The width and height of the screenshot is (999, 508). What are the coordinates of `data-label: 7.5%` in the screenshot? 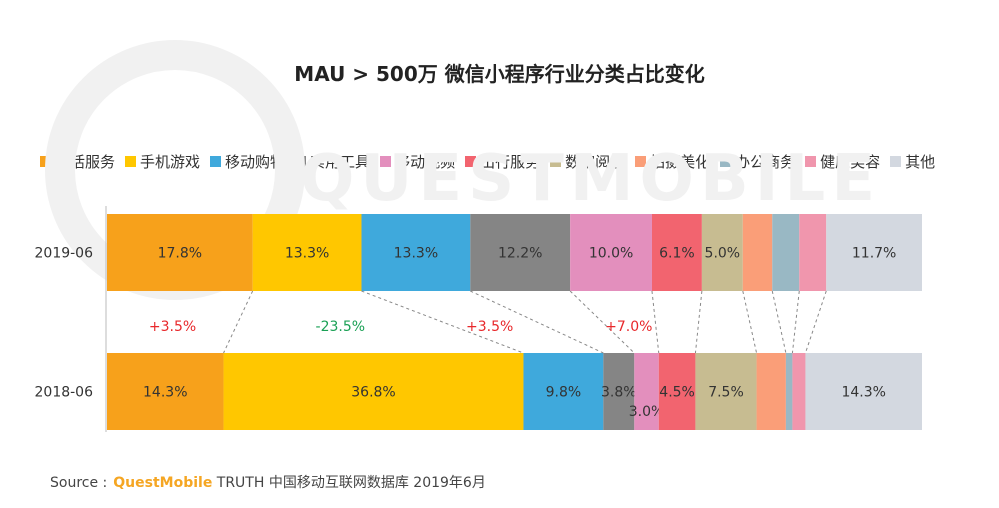 It's located at (726, 393).